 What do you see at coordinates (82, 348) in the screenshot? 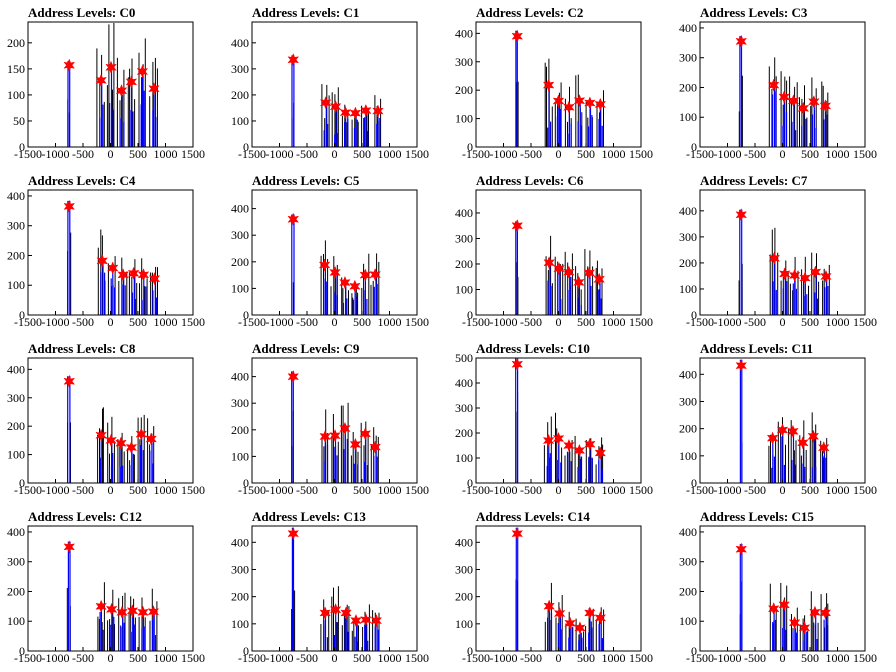
I see `chart-title: Address Levels: C8` at bounding box center [82, 348].